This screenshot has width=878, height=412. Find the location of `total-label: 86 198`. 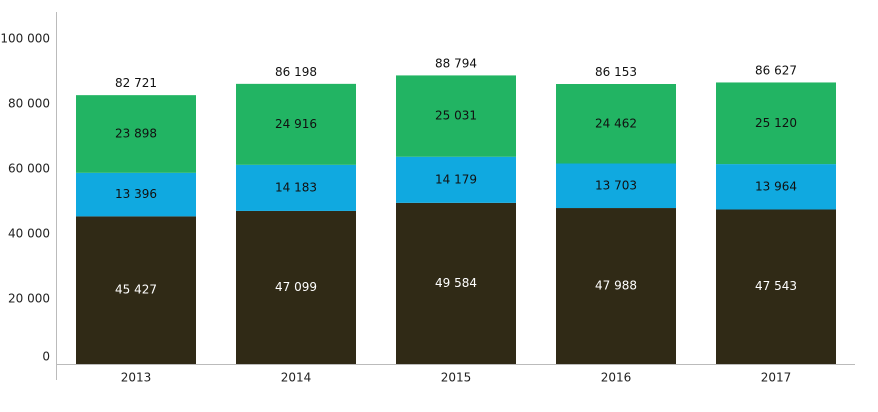

total-label: 86 198 is located at coordinates (296, 72).